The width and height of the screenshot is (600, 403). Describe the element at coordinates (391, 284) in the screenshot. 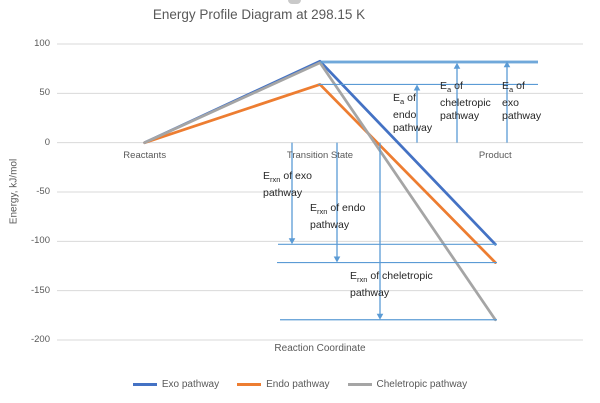

I see `annotation-erxn-cheletropic: Erxn of cheletropic pathway` at that location.